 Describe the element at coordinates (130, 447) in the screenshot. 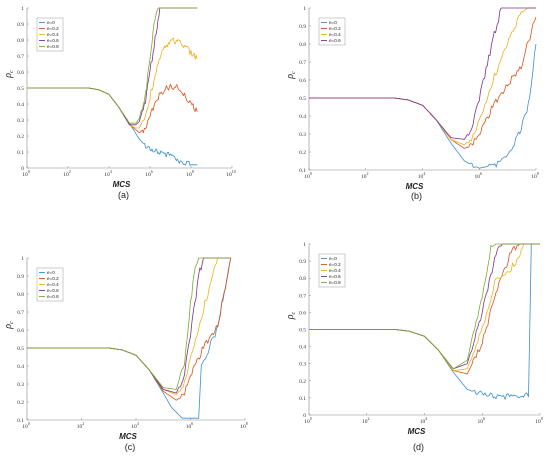

I see `panel-caption: (c)` at that location.